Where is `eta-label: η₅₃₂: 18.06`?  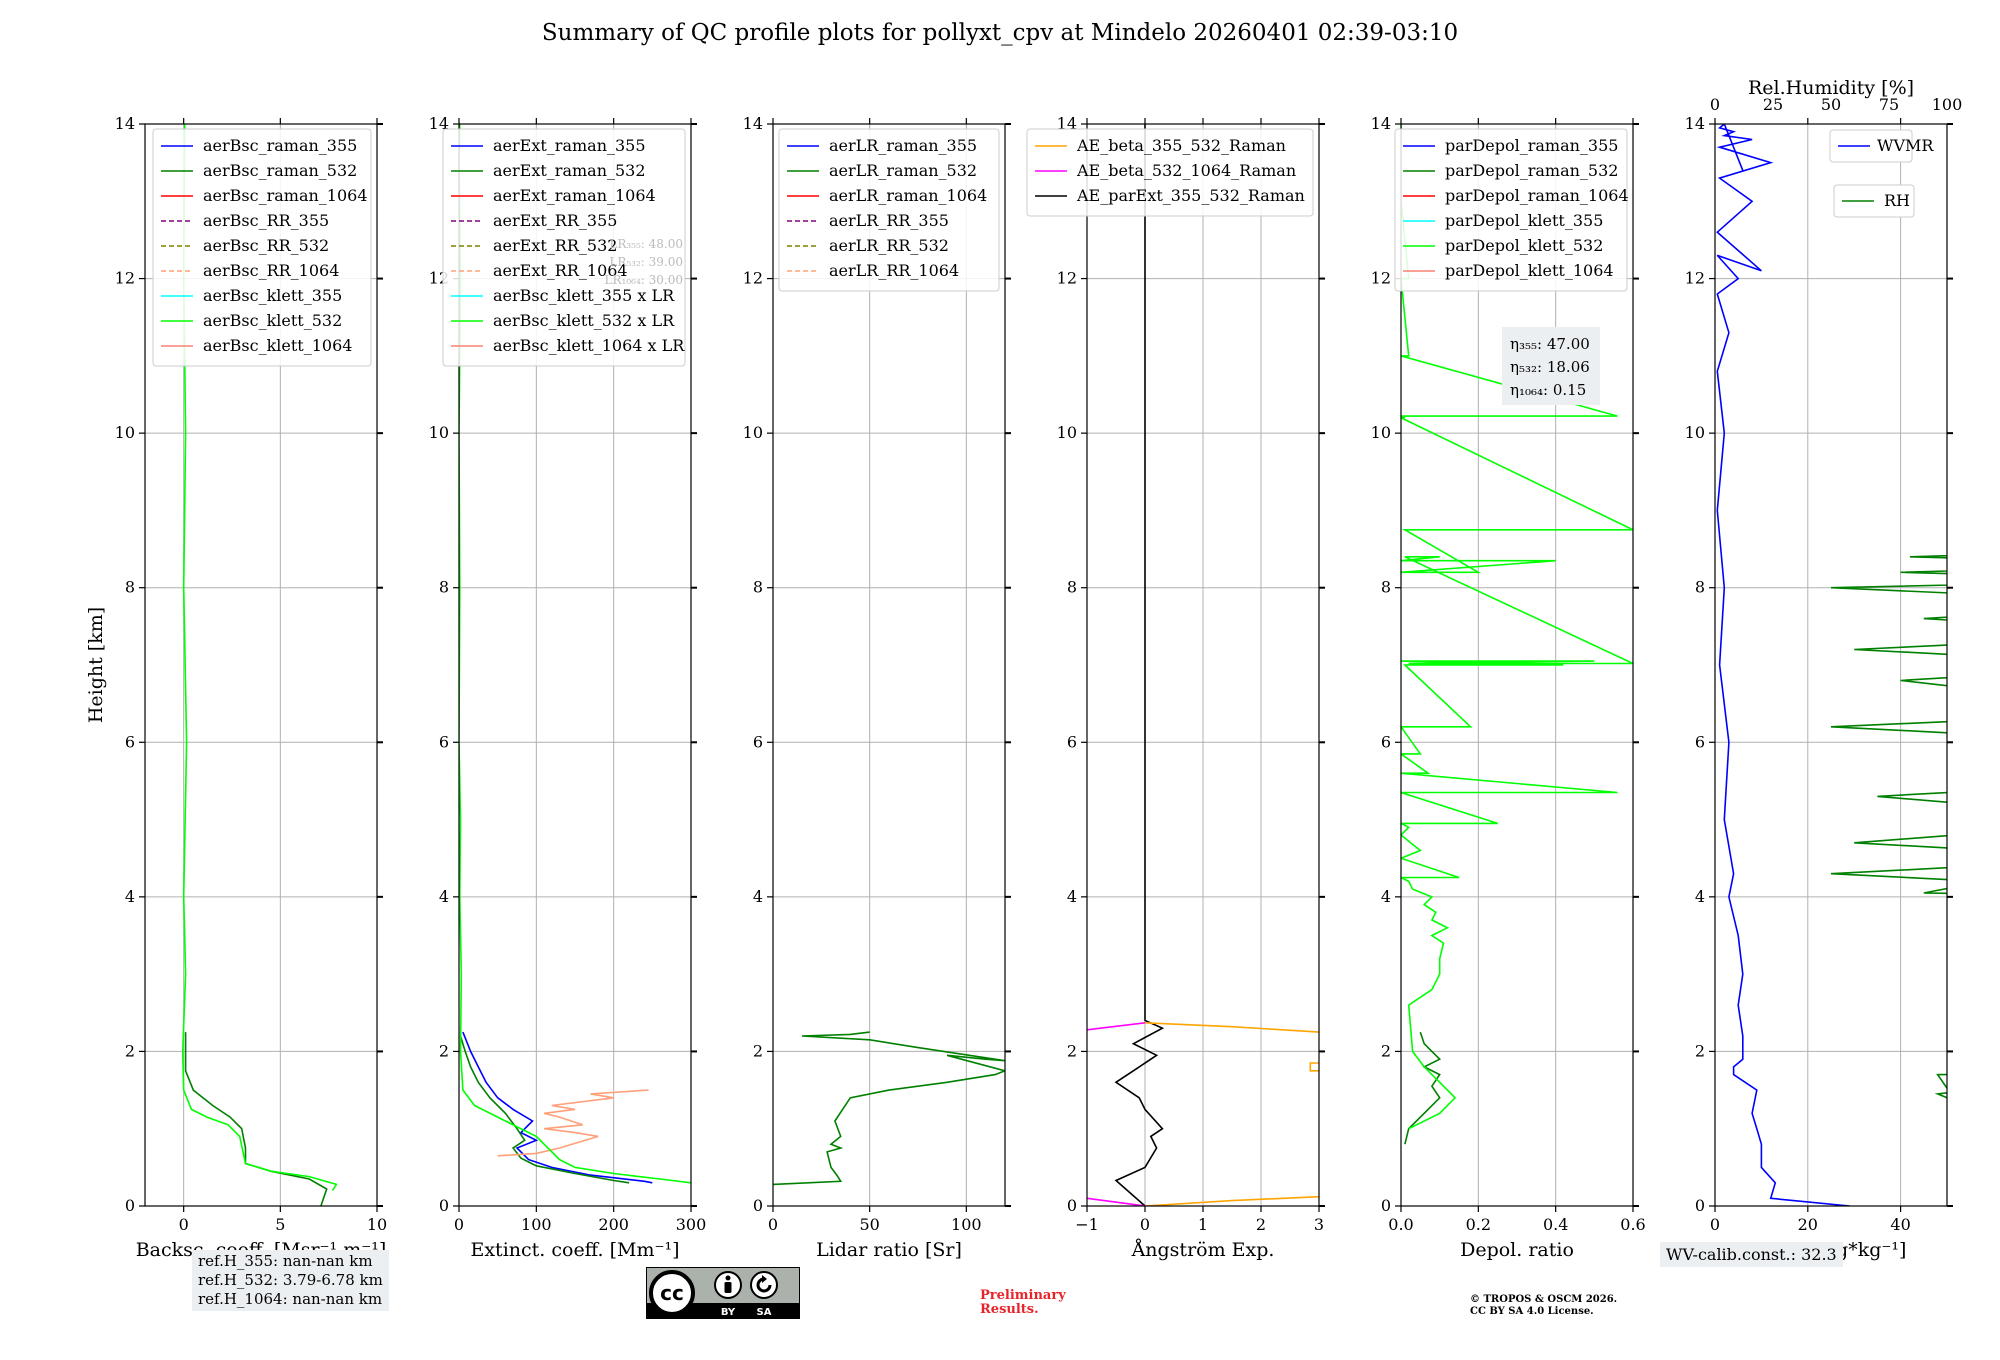
eta-label: η₅₃₂: 18.06 is located at coordinates (1550, 367).